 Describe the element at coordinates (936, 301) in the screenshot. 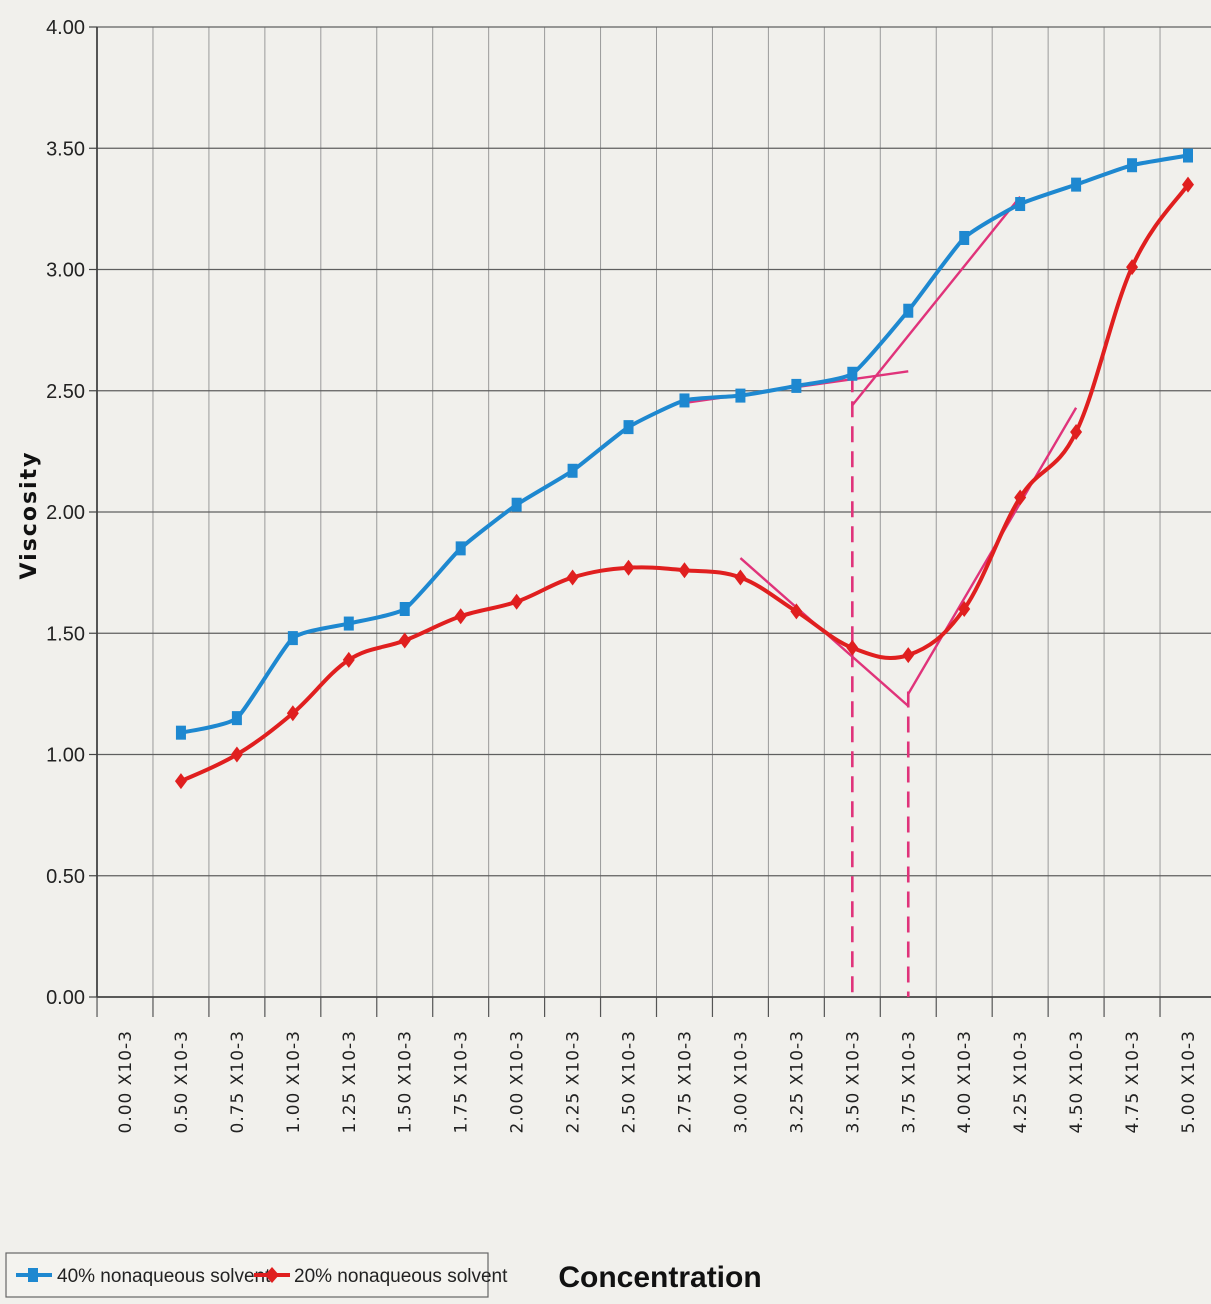

I see `tangent-line` at that location.